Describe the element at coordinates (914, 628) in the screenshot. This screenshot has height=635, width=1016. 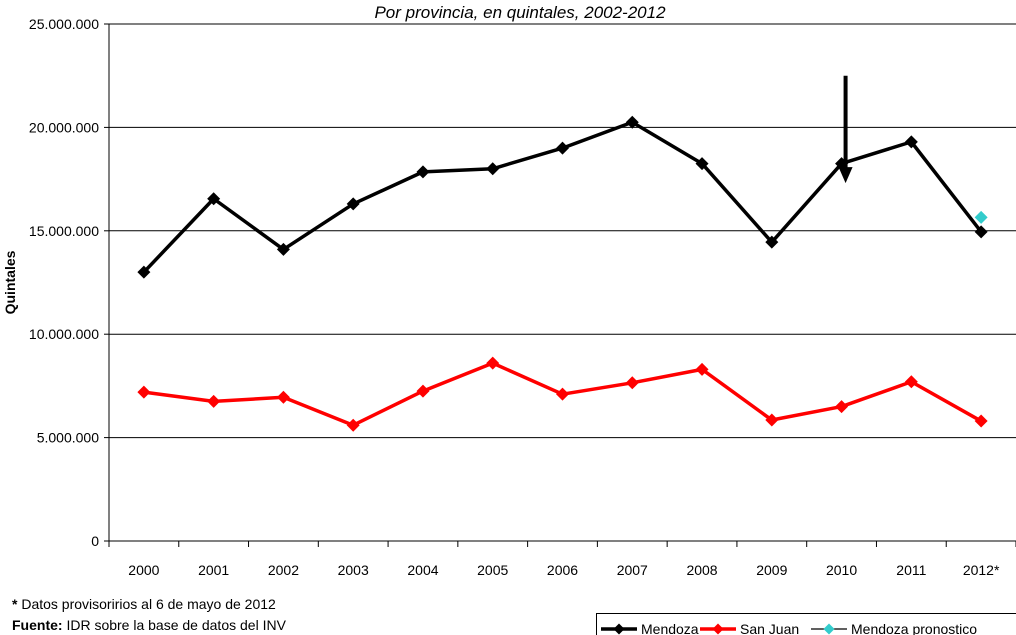
I see `legend-label-mendoza-pronostico: Mendoza pronostico` at that location.